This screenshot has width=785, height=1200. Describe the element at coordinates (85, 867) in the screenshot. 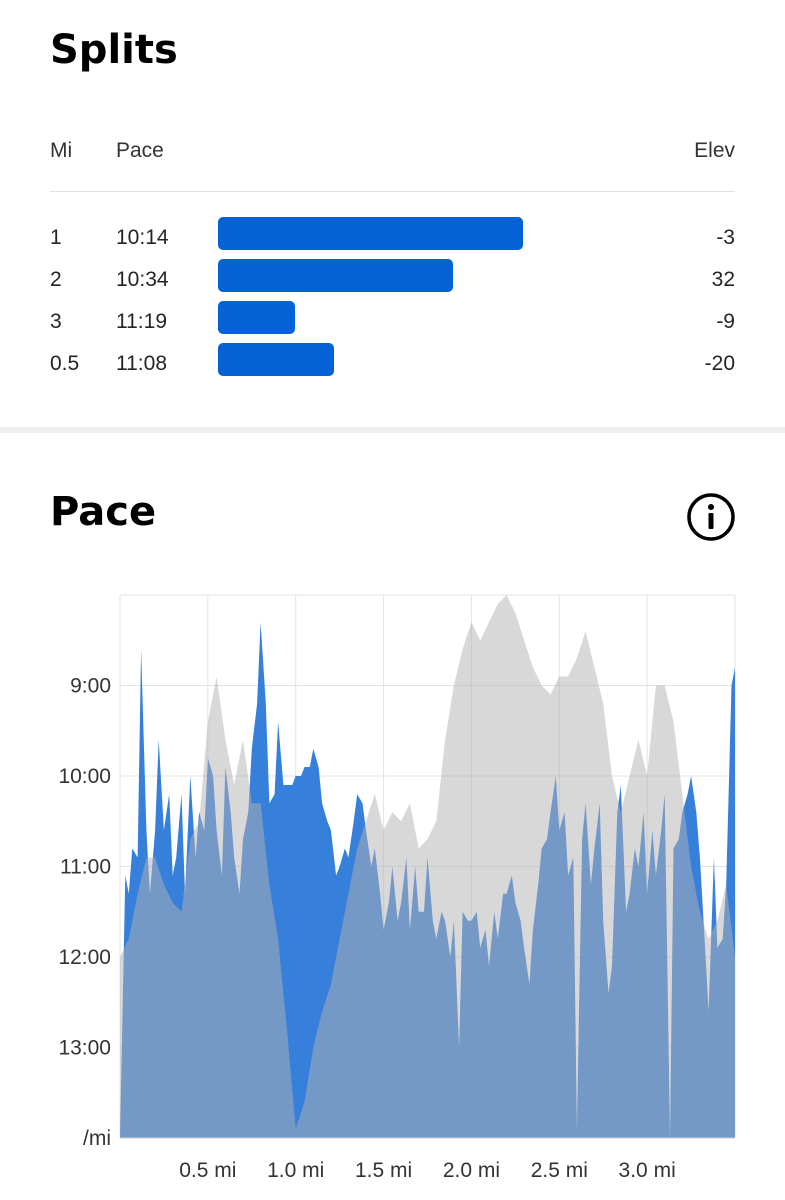

I see `y-tick-label: 11:00` at that location.